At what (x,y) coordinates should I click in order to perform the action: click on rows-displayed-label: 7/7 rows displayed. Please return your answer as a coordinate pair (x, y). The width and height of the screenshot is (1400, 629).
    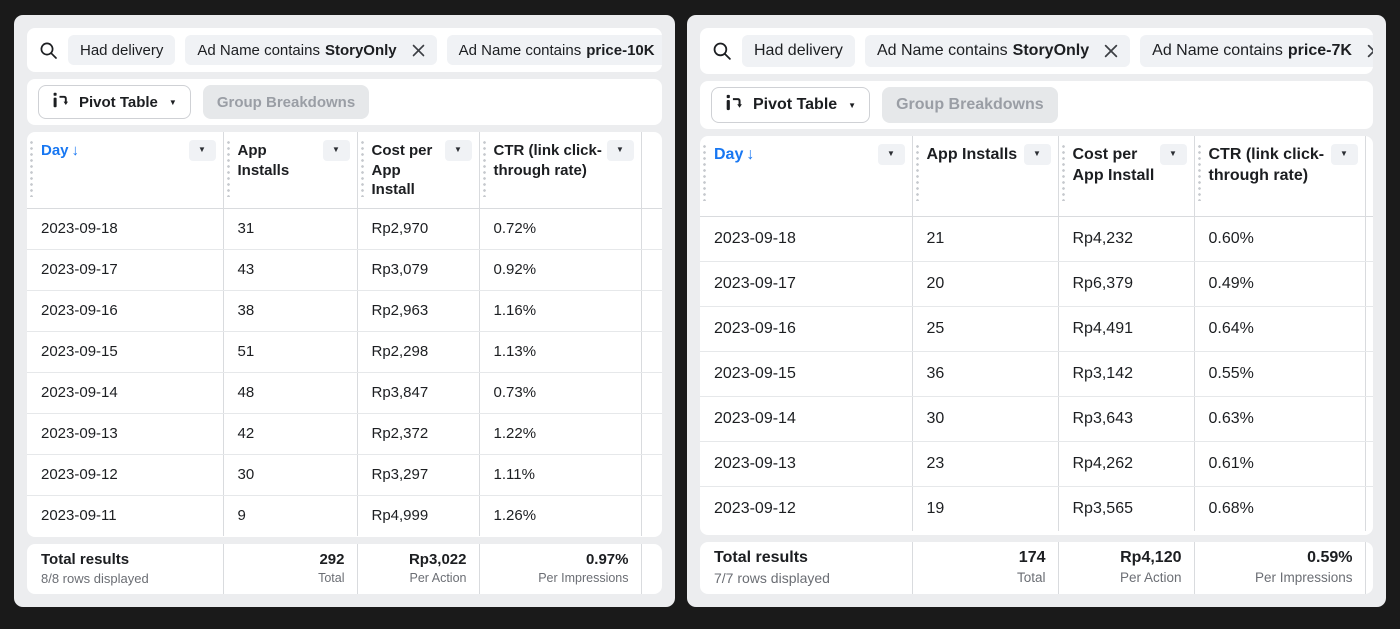
    Looking at the image, I should click on (772, 577).